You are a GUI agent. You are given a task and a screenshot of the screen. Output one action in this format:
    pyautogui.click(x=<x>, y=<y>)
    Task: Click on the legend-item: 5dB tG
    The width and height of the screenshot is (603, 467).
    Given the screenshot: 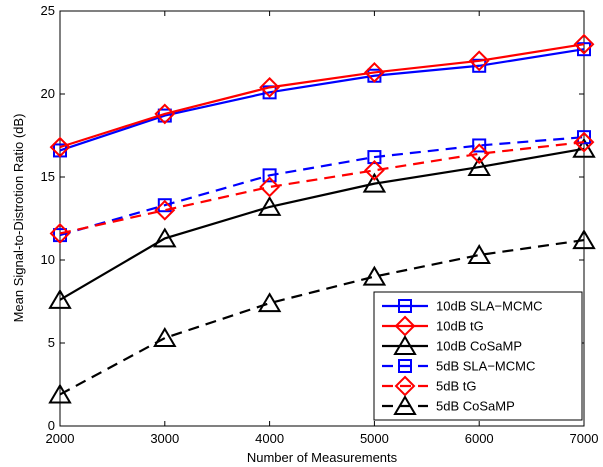 What is the action you would take?
    pyautogui.click(x=429, y=386)
    